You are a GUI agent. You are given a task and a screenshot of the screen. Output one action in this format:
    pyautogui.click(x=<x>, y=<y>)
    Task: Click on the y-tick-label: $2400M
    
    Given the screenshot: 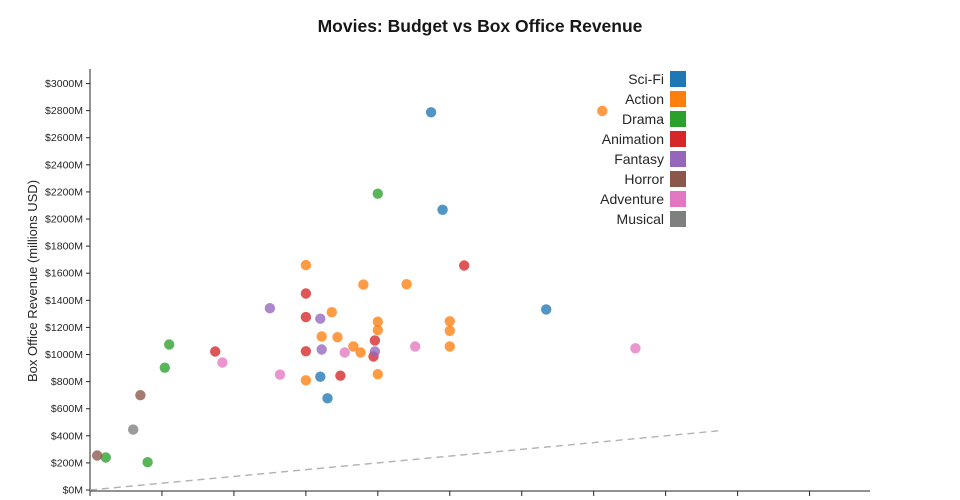 What is the action you would take?
    pyautogui.click(x=64, y=165)
    